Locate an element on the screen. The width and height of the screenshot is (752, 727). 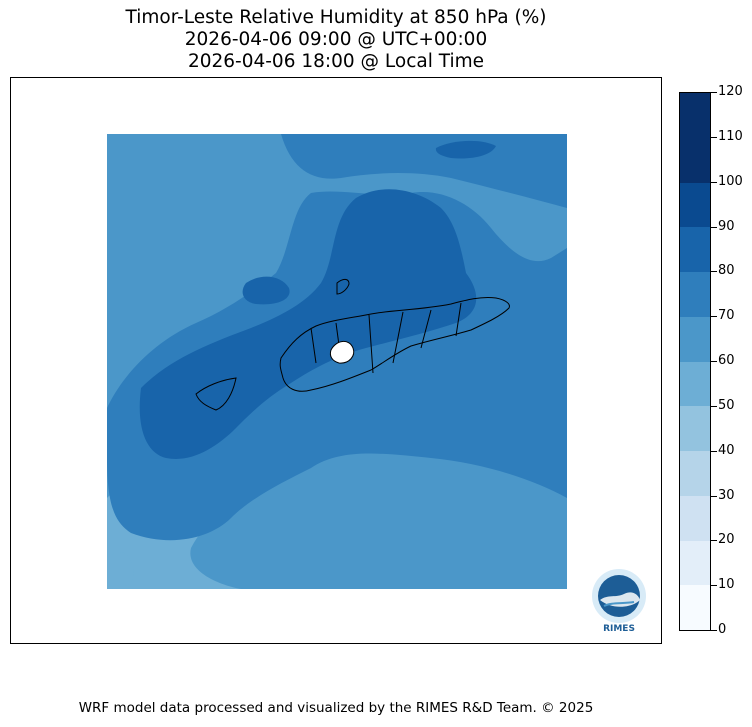
boundary-district-lines is located at coordinates (386, 338).